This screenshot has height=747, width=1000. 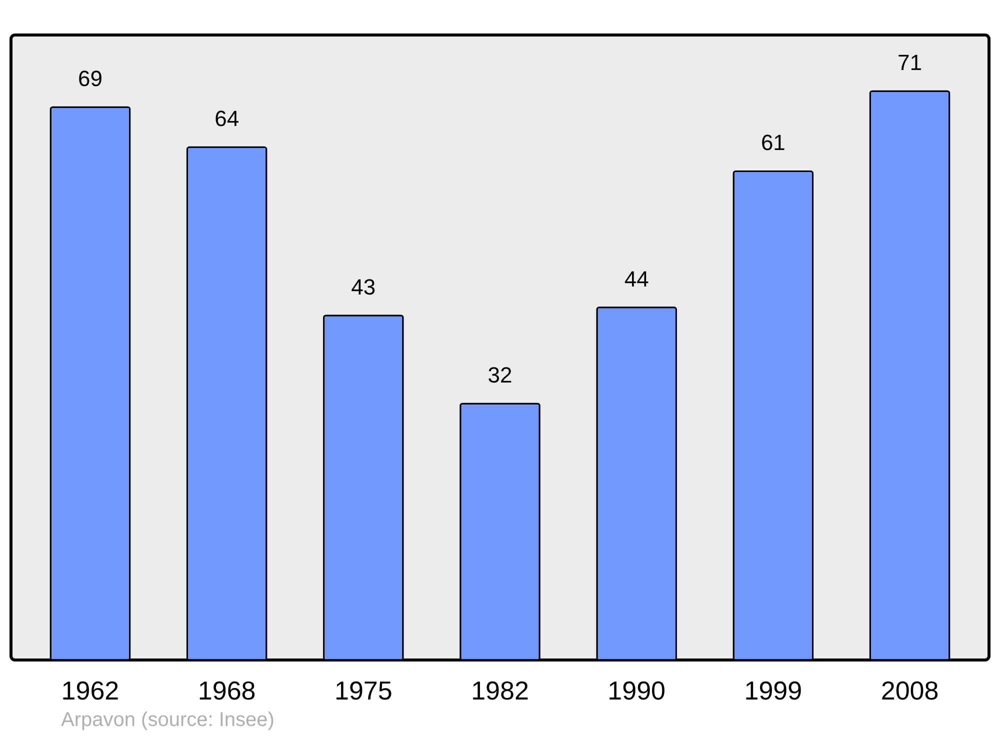 What do you see at coordinates (773, 691) in the screenshot?
I see `x-tick-label: 1999` at bounding box center [773, 691].